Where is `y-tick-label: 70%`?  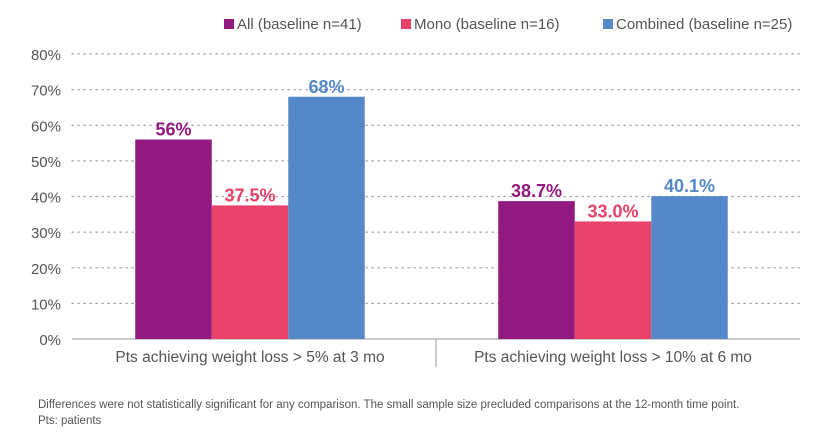 y-tick-label: 70% is located at coordinates (46, 91).